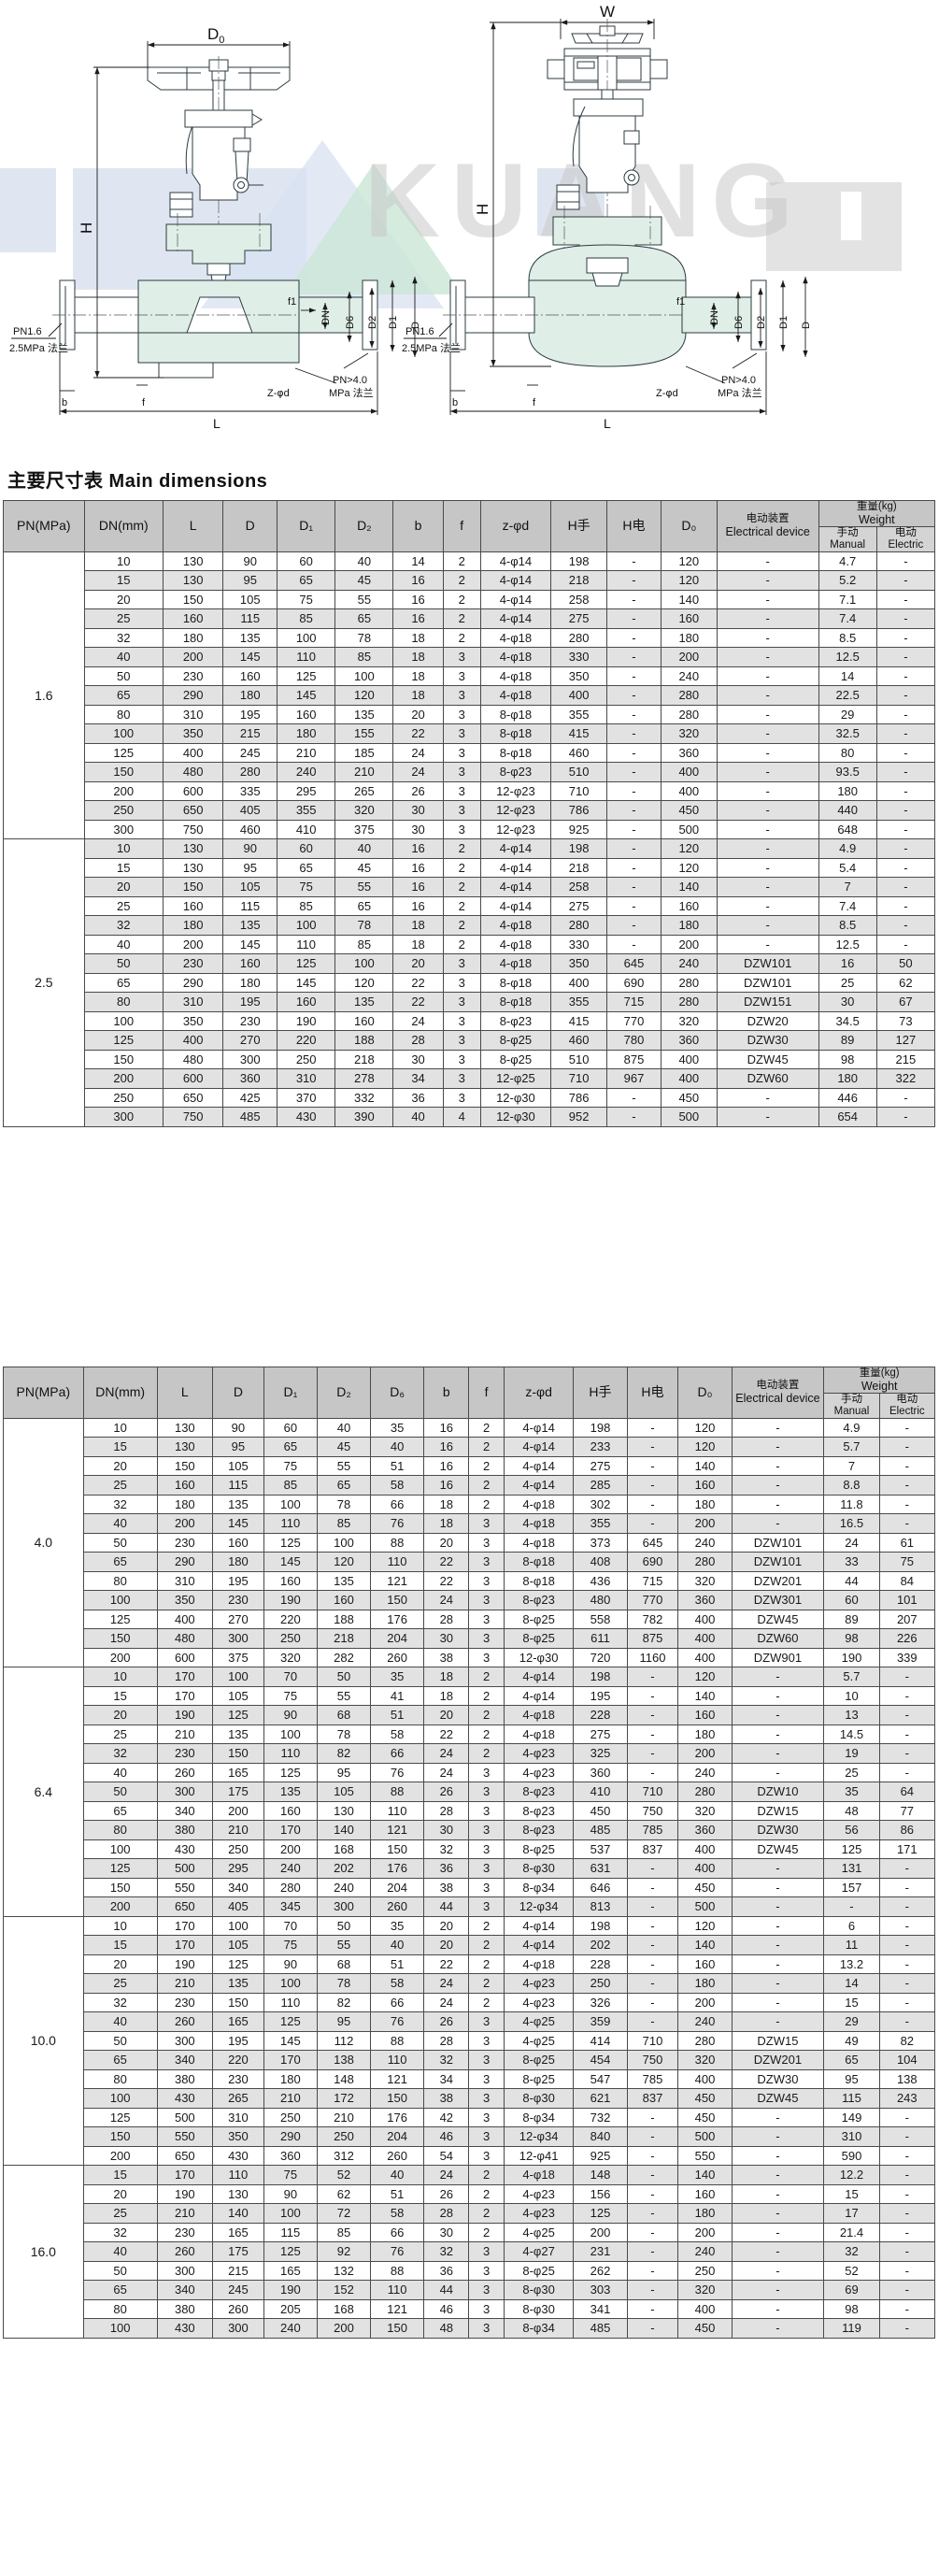  What do you see at coordinates (184, 2309) in the screenshot?
I see `cell-L: 380` at bounding box center [184, 2309].